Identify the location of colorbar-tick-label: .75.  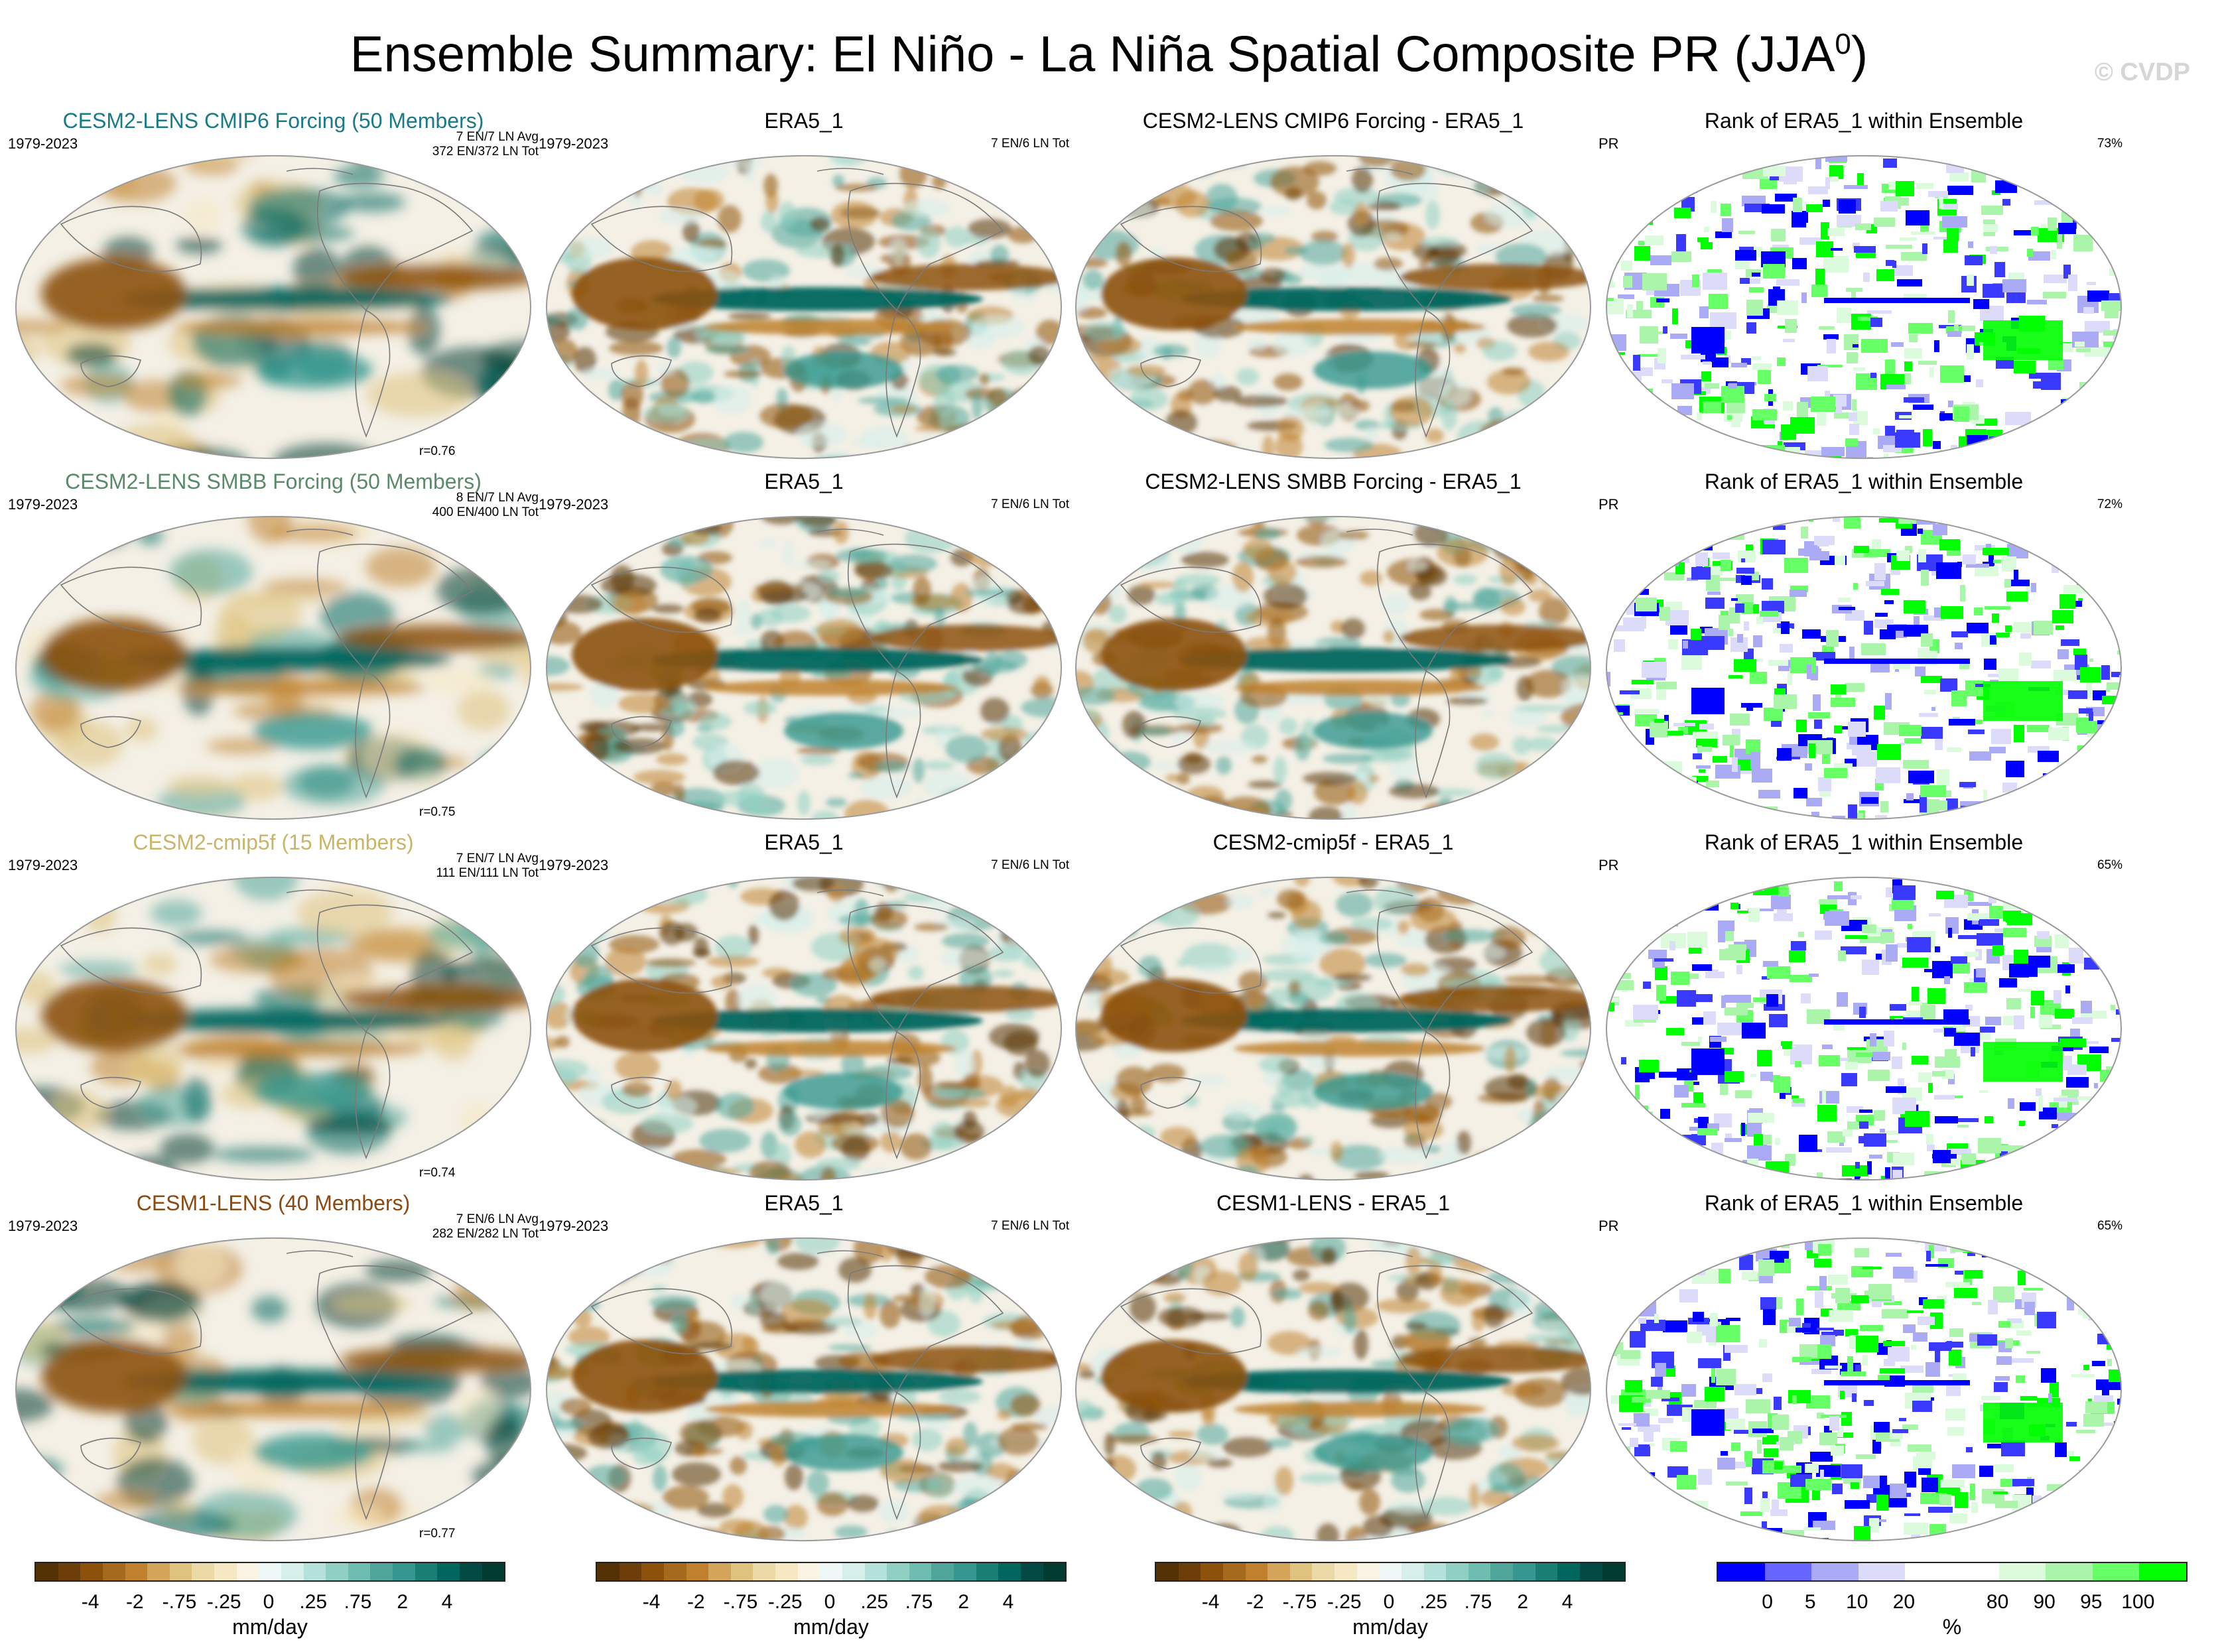
(358, 1602).